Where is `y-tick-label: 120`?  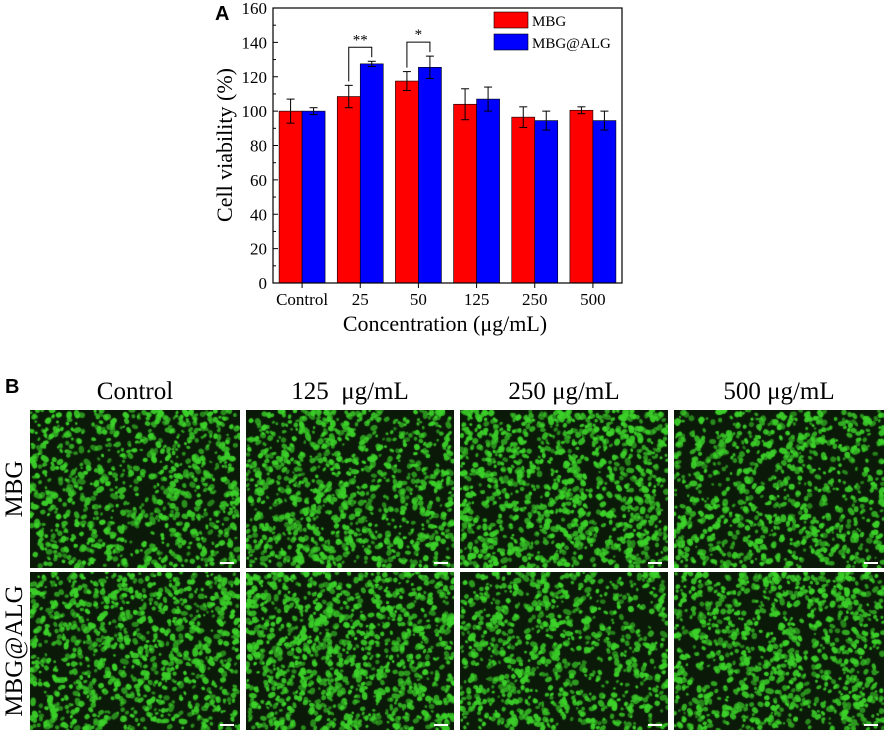
y-tick-label: 120 is located at coordinates (255, 77).